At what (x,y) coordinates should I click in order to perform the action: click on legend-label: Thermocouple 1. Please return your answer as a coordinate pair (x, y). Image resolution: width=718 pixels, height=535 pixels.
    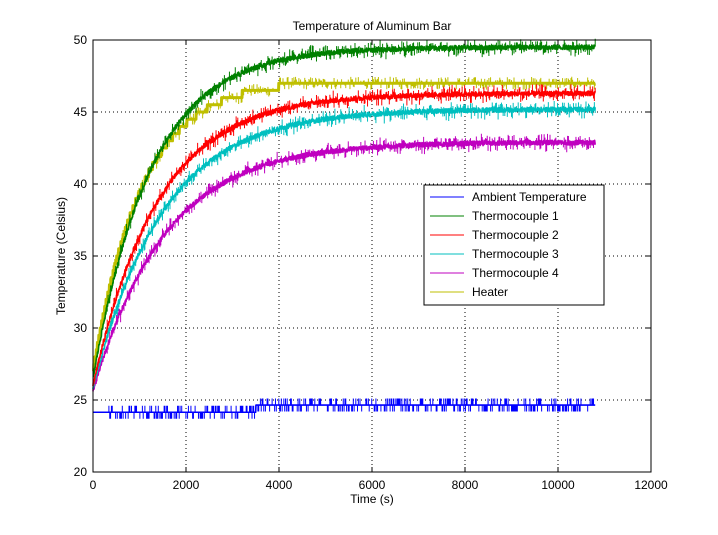
    Looking at the image, I should click on (515, 216).